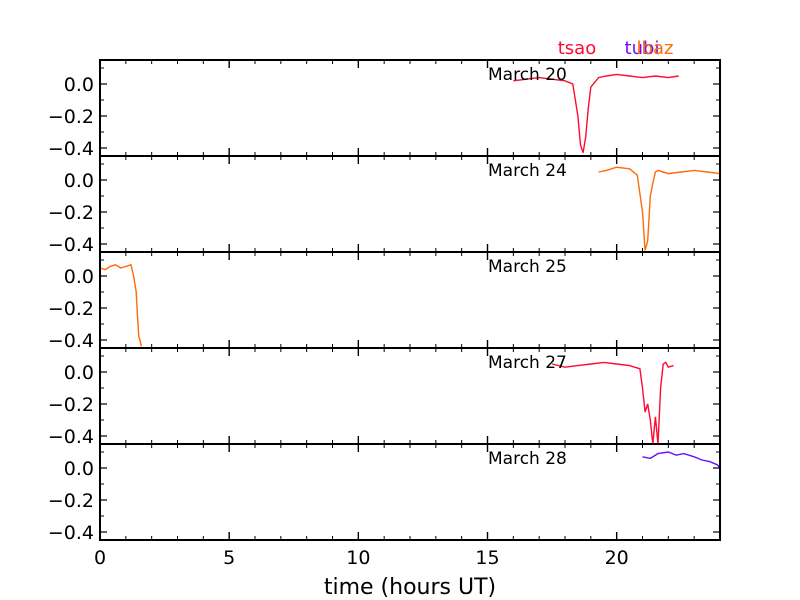 The image size is (800, 600). I want to click on panel-3: 0.0 −0.2 −0.4 March 25, so click(384, 301).